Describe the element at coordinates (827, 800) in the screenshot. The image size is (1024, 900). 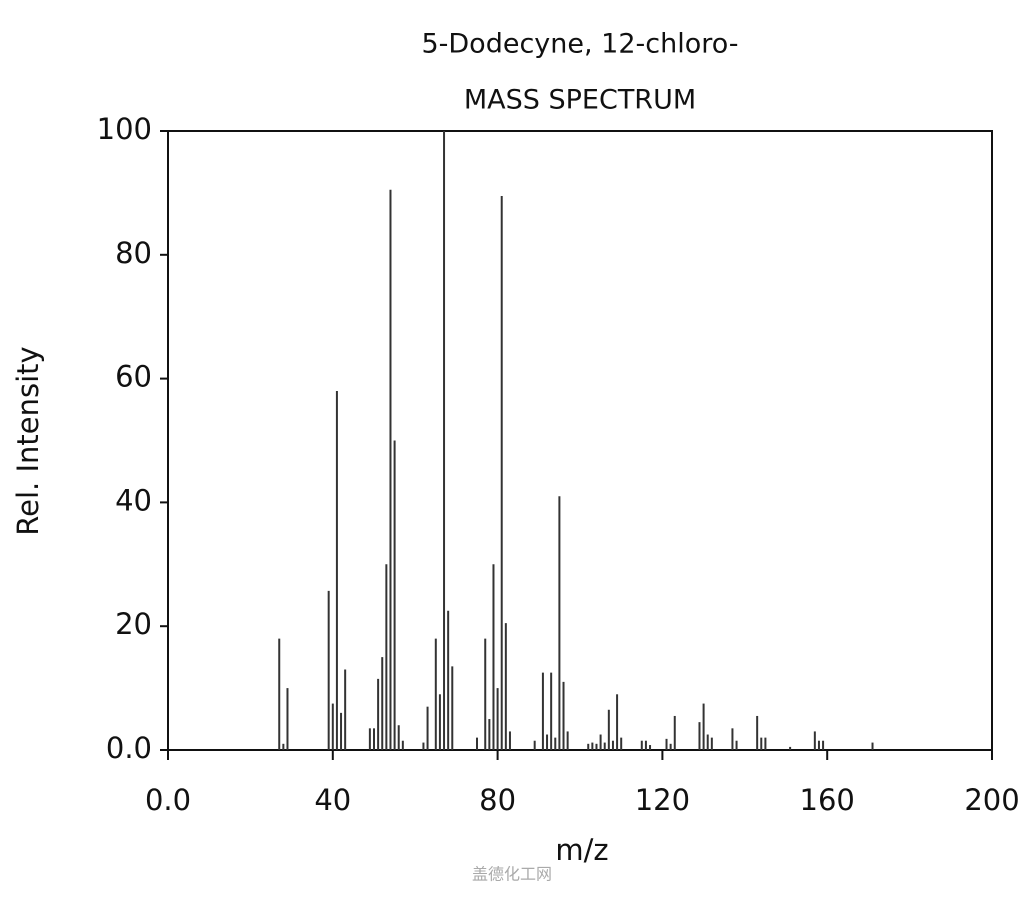
I see `x-tick-label: 160` at that location.